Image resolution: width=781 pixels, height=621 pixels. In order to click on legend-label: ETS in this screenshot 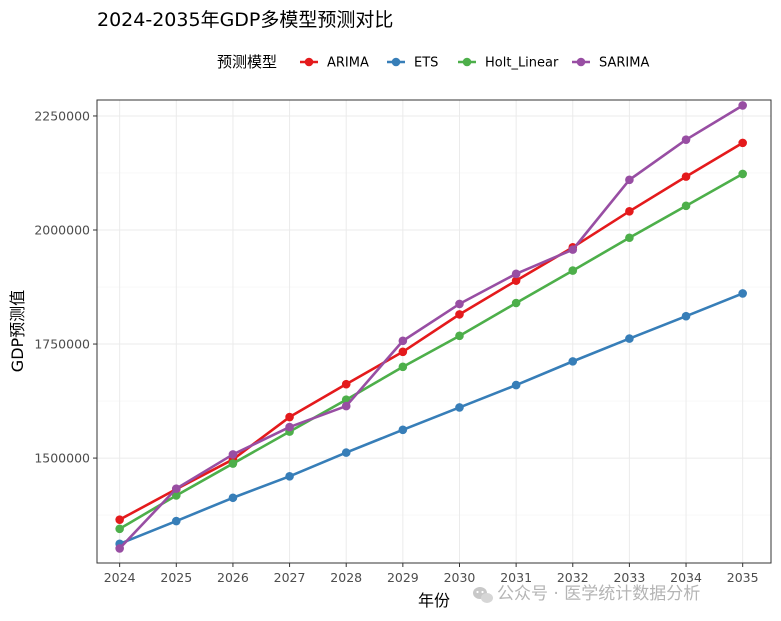, I will do `click(426, 63)`.